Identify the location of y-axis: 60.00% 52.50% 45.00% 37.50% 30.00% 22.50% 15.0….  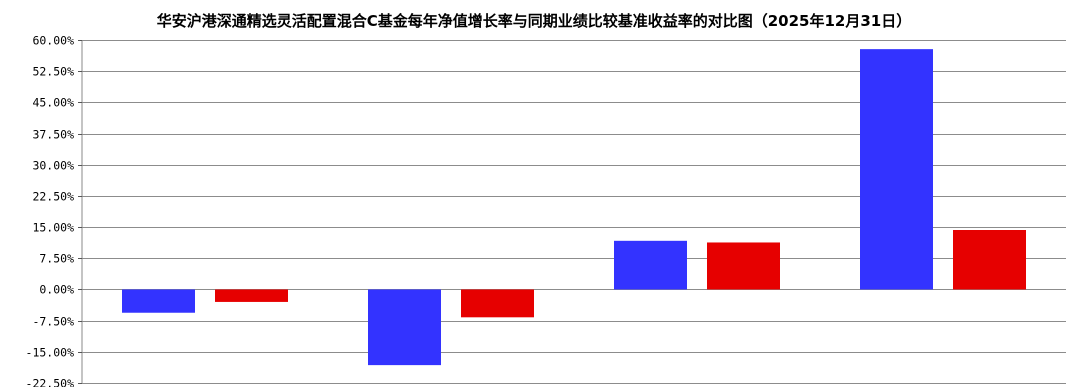
(54, 210).